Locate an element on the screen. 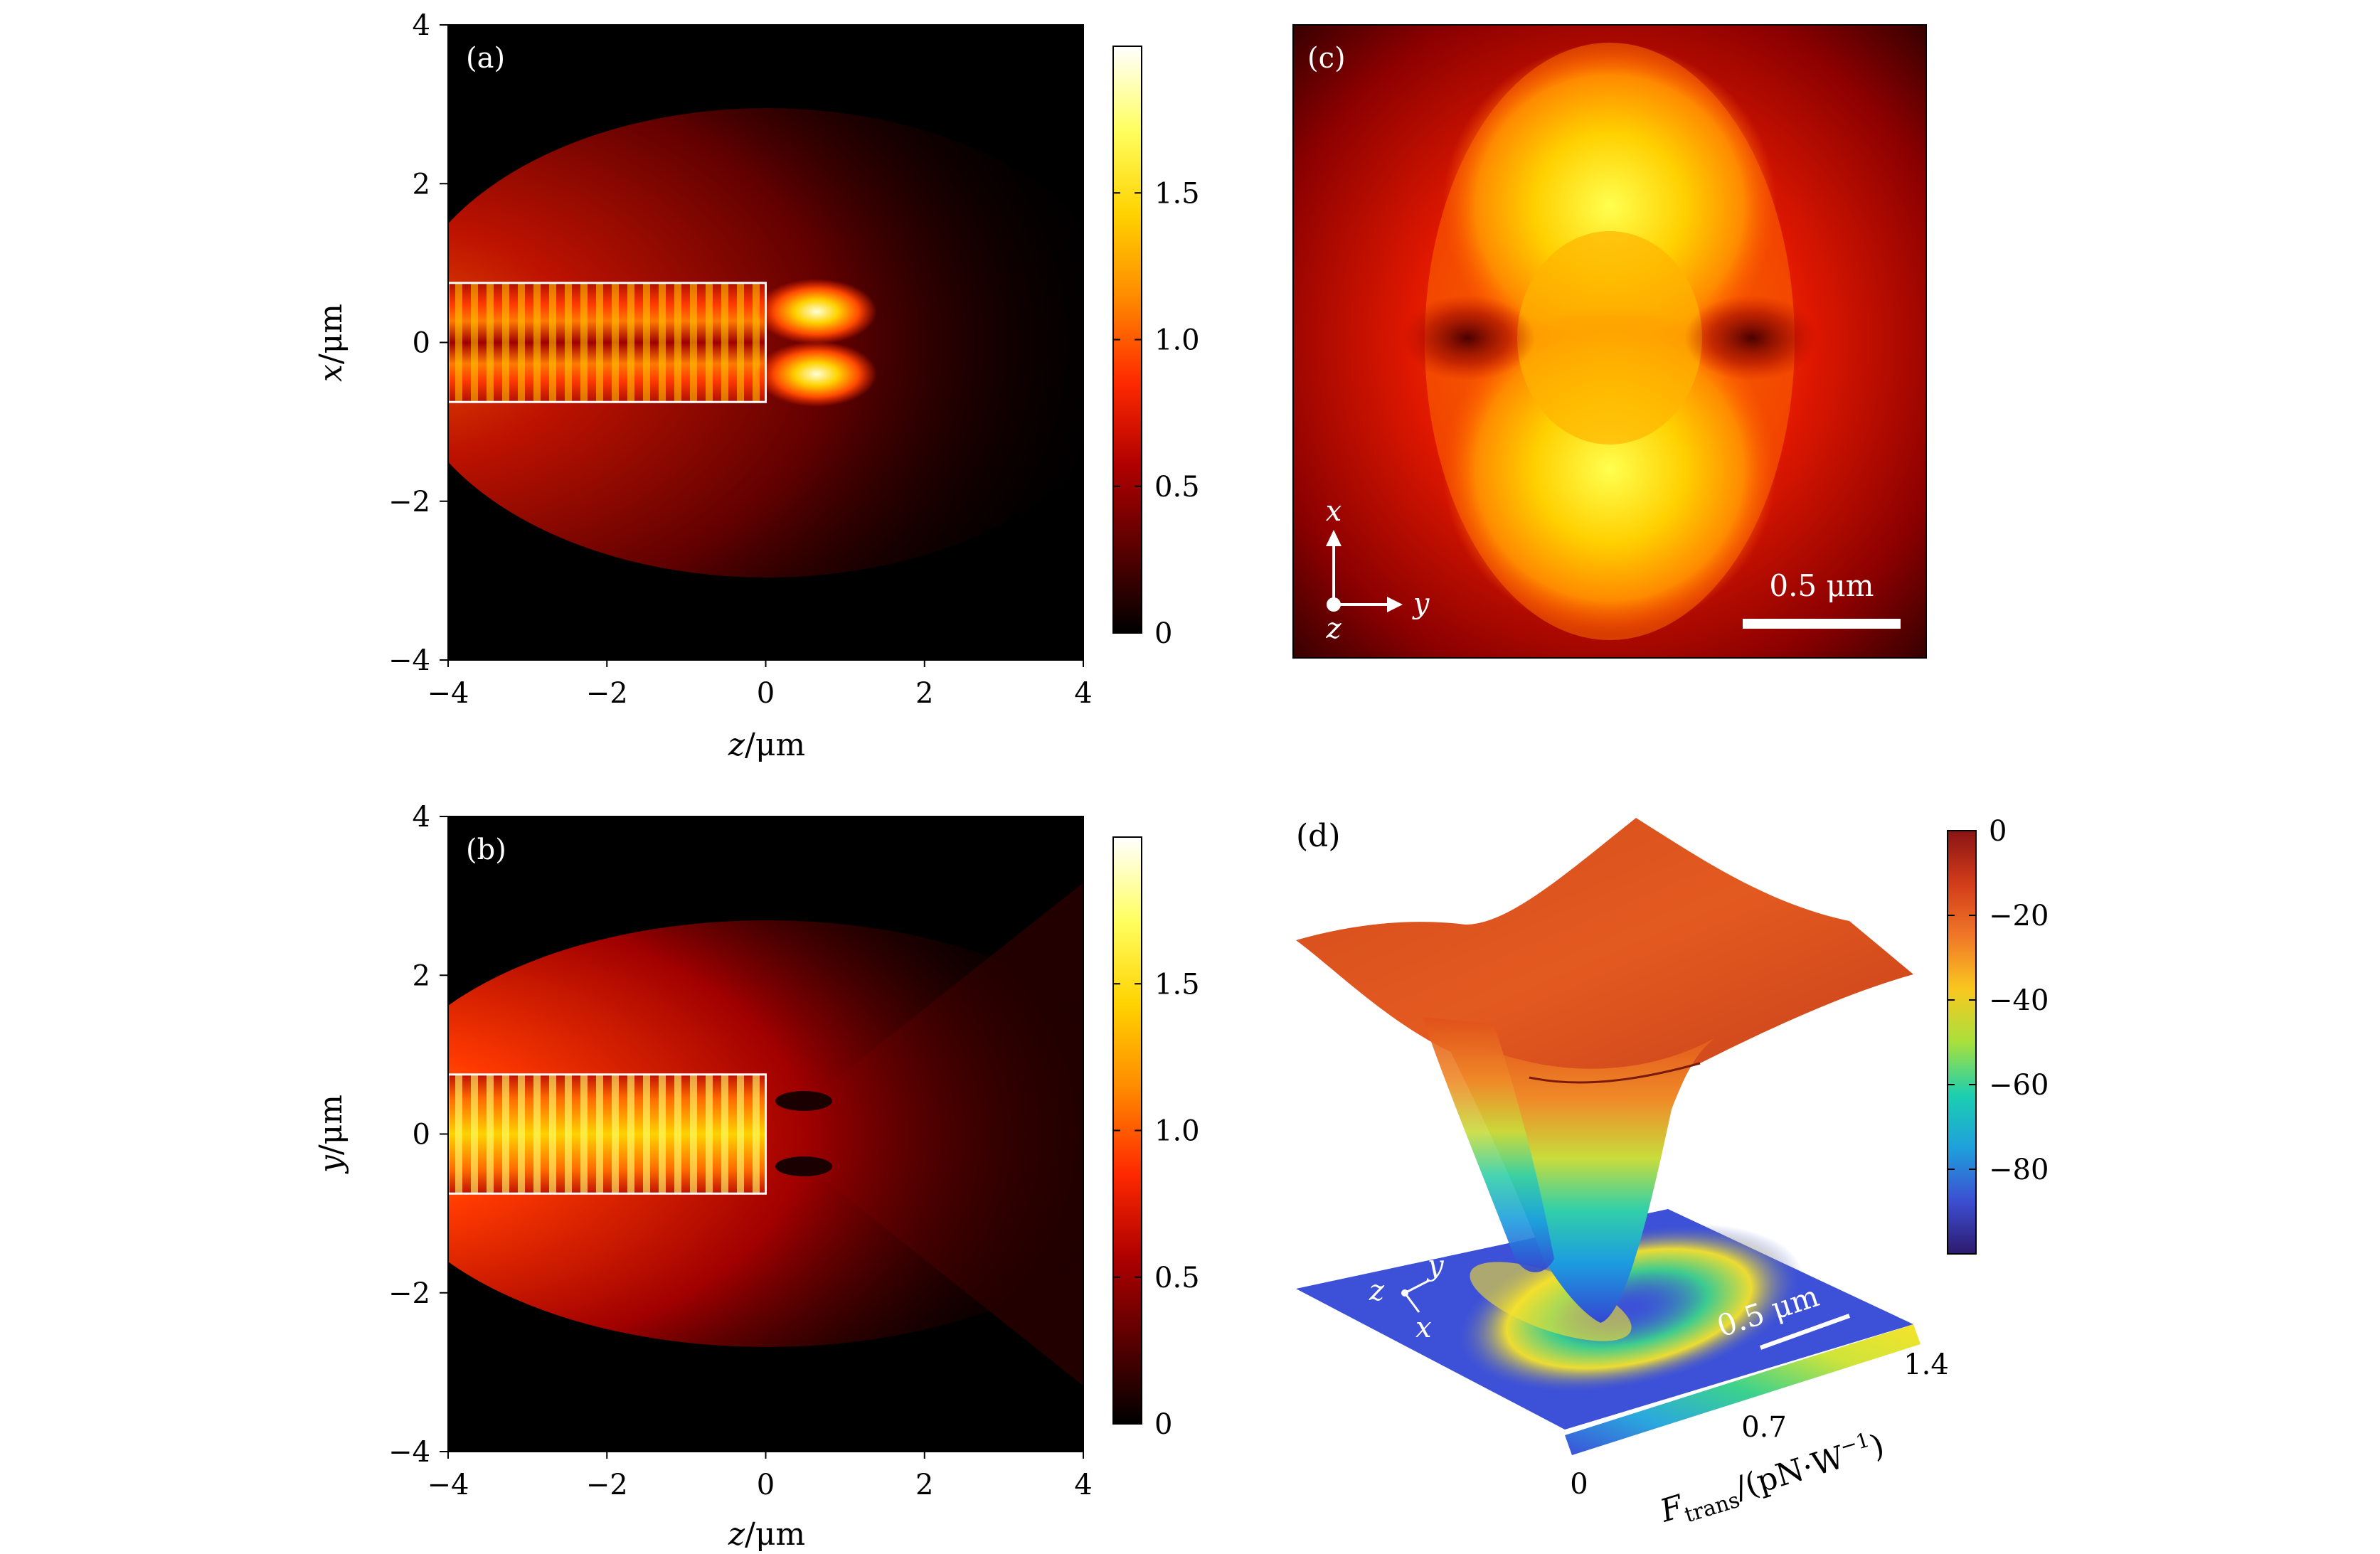 This screenshot has width=2380, height=1554. panel-a-guide-fringes is located at coordinates (607, 343).